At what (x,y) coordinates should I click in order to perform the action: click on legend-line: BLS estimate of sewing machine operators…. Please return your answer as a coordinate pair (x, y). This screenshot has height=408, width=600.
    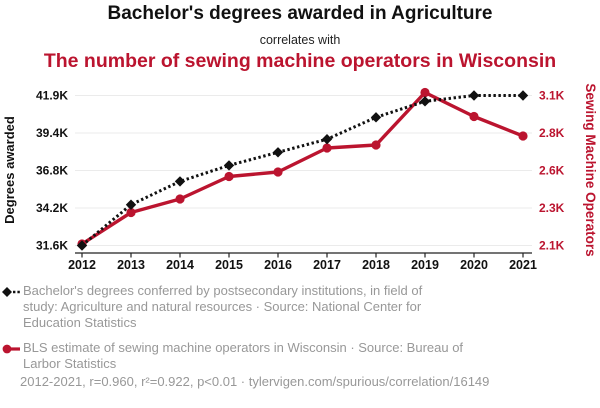
    Looking at the image, I should click on (243, 347).